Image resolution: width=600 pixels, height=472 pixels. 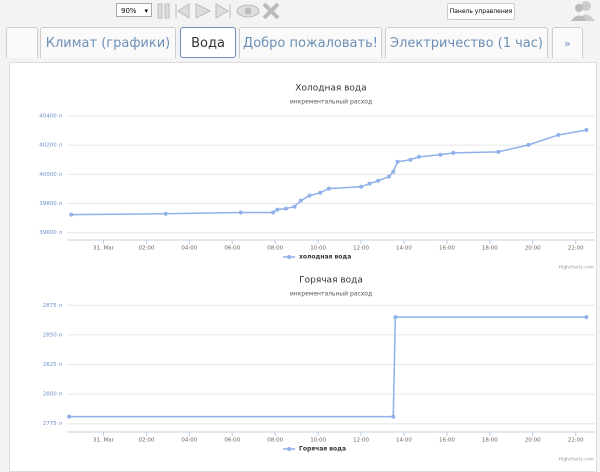 What do you see at coordinates (53, 306) in the screenshot?
I see `y-tick-label: 2875 л` at bounding box center [53, 306].